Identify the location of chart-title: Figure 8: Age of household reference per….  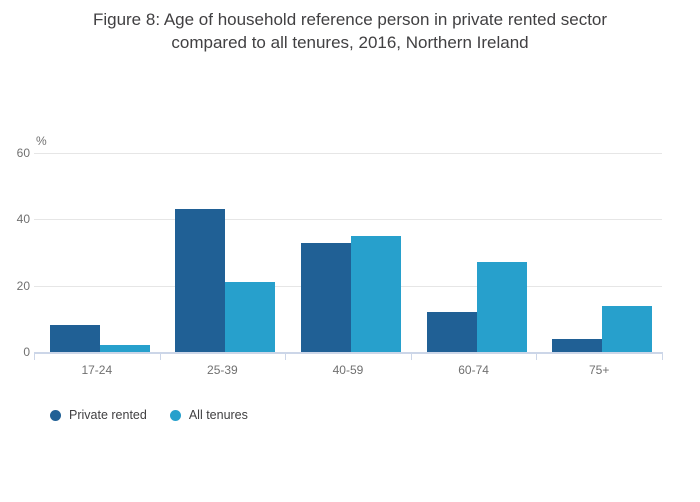
(350, 31).